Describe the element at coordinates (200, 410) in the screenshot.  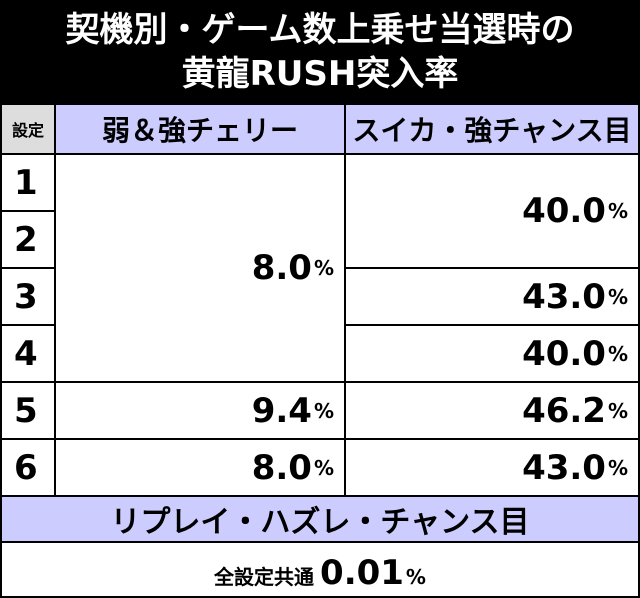
I see `rate-cell: 9.4%` at that location.